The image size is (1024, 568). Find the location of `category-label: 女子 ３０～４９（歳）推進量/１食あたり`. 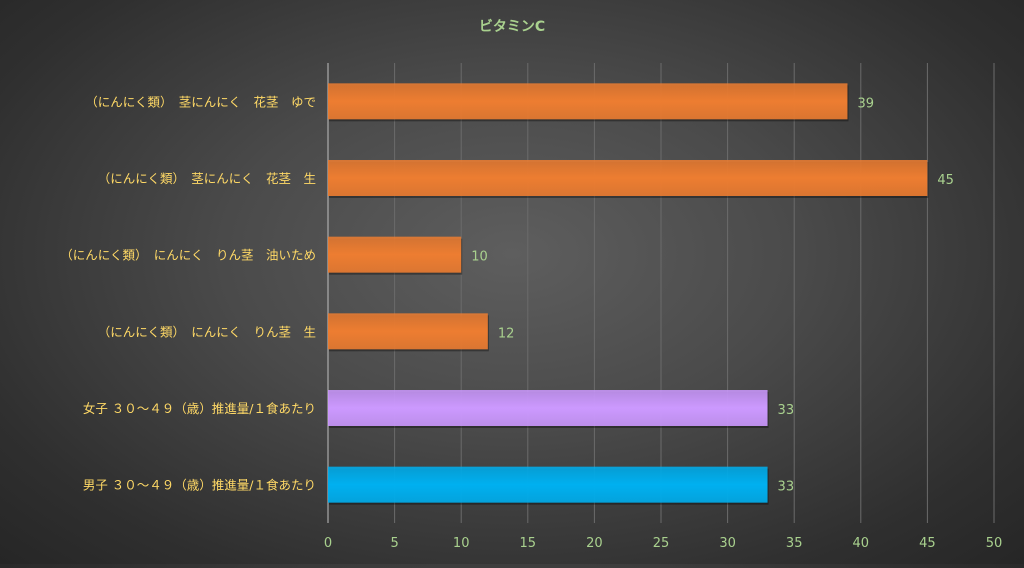

category-label: 女子 ３０～４９（歳）推進量/１食あたり is located at coordinates (199, 408).